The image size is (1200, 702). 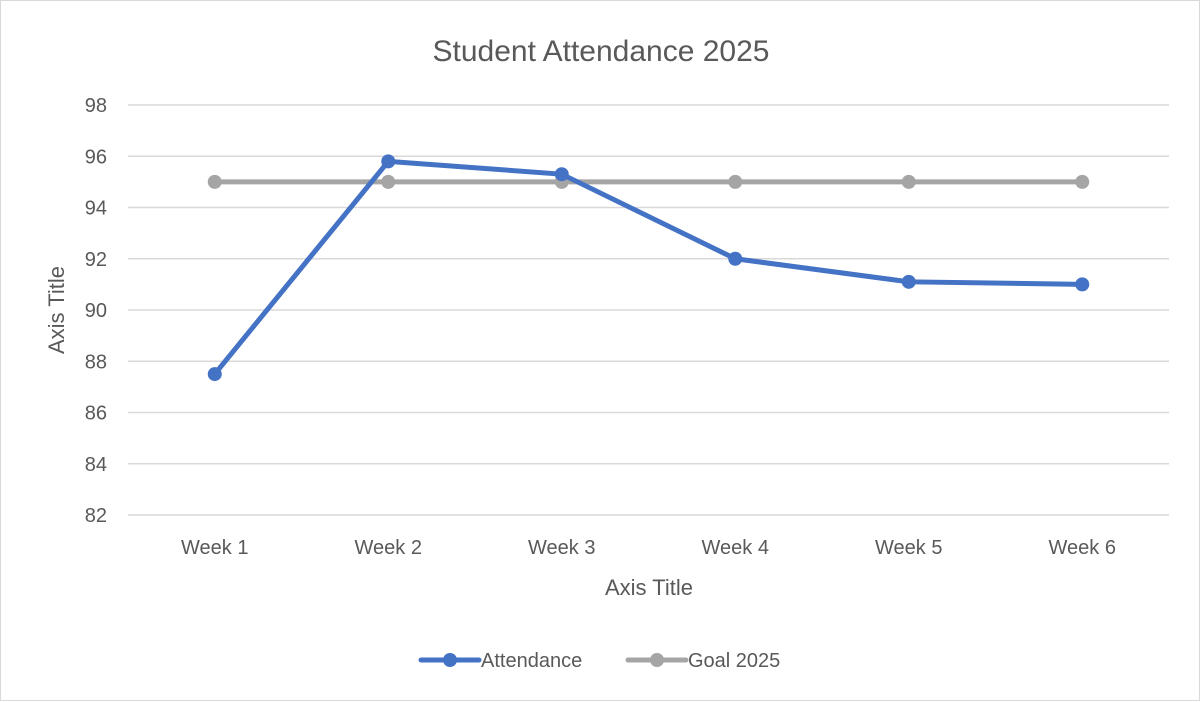 I want to click on legend-item: Goal 2025, so click(x=702, y=661).